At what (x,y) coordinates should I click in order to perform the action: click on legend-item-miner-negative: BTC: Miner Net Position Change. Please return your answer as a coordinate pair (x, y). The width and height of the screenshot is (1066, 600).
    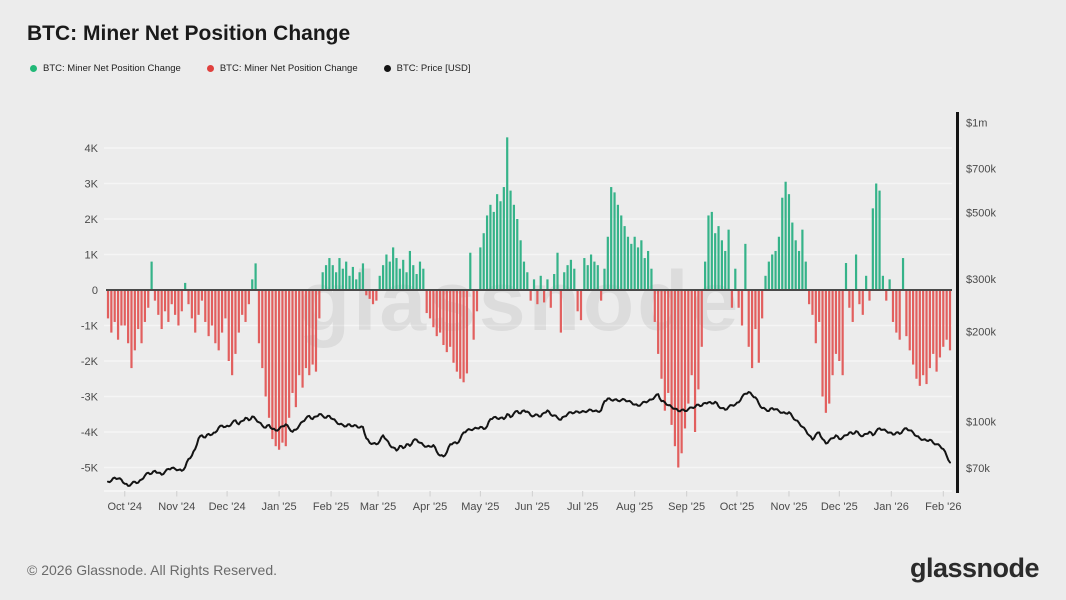
    Looking at the image, I should click on (282, 68).